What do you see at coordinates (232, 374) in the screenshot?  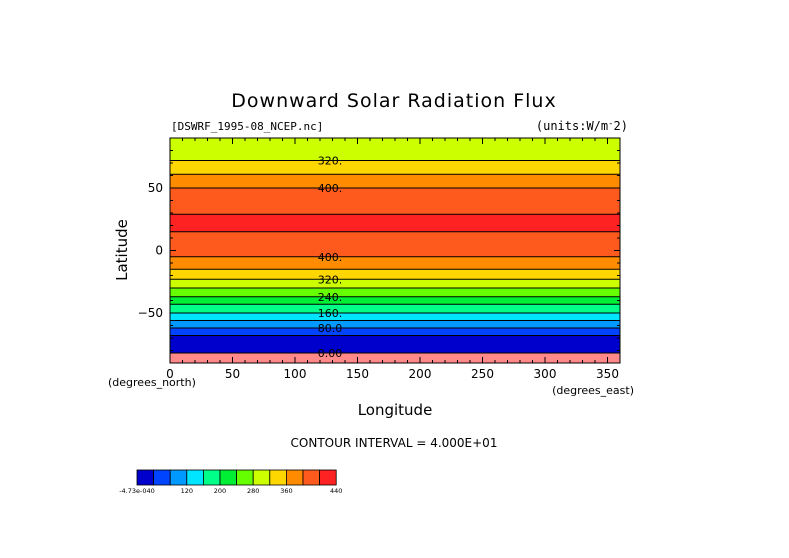 I see `x-tick-label: 50` at bounding box center [232, 374].